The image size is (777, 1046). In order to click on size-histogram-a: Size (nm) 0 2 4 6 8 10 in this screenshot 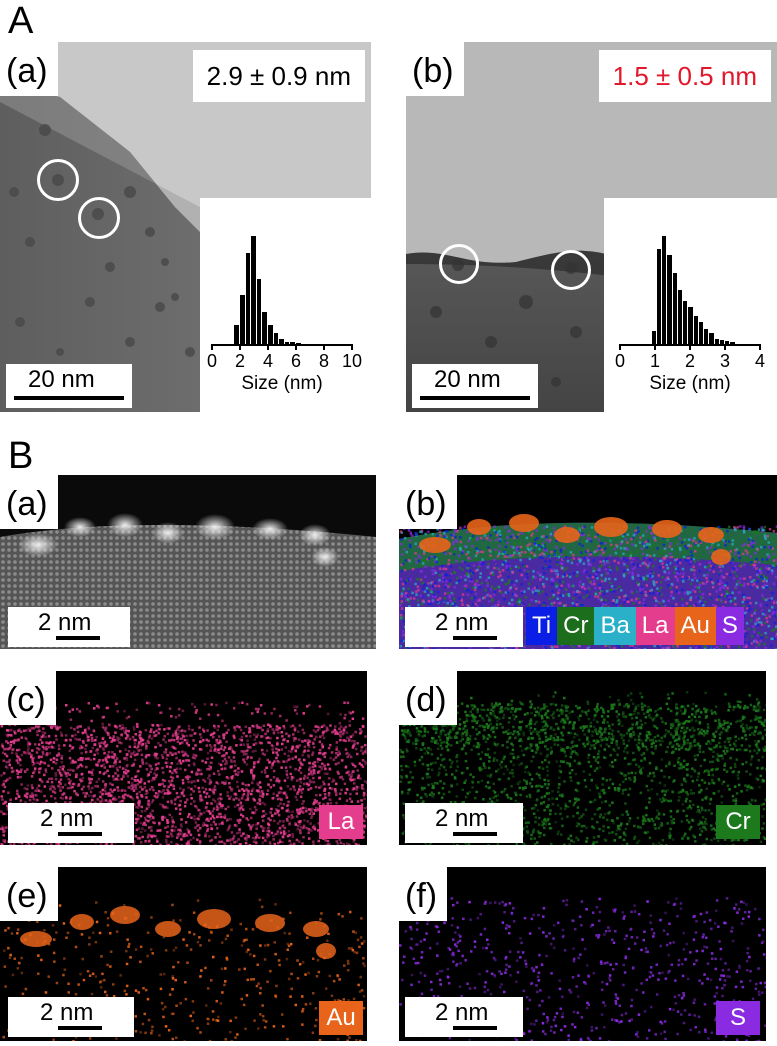, I will do `click(285, 305)`.